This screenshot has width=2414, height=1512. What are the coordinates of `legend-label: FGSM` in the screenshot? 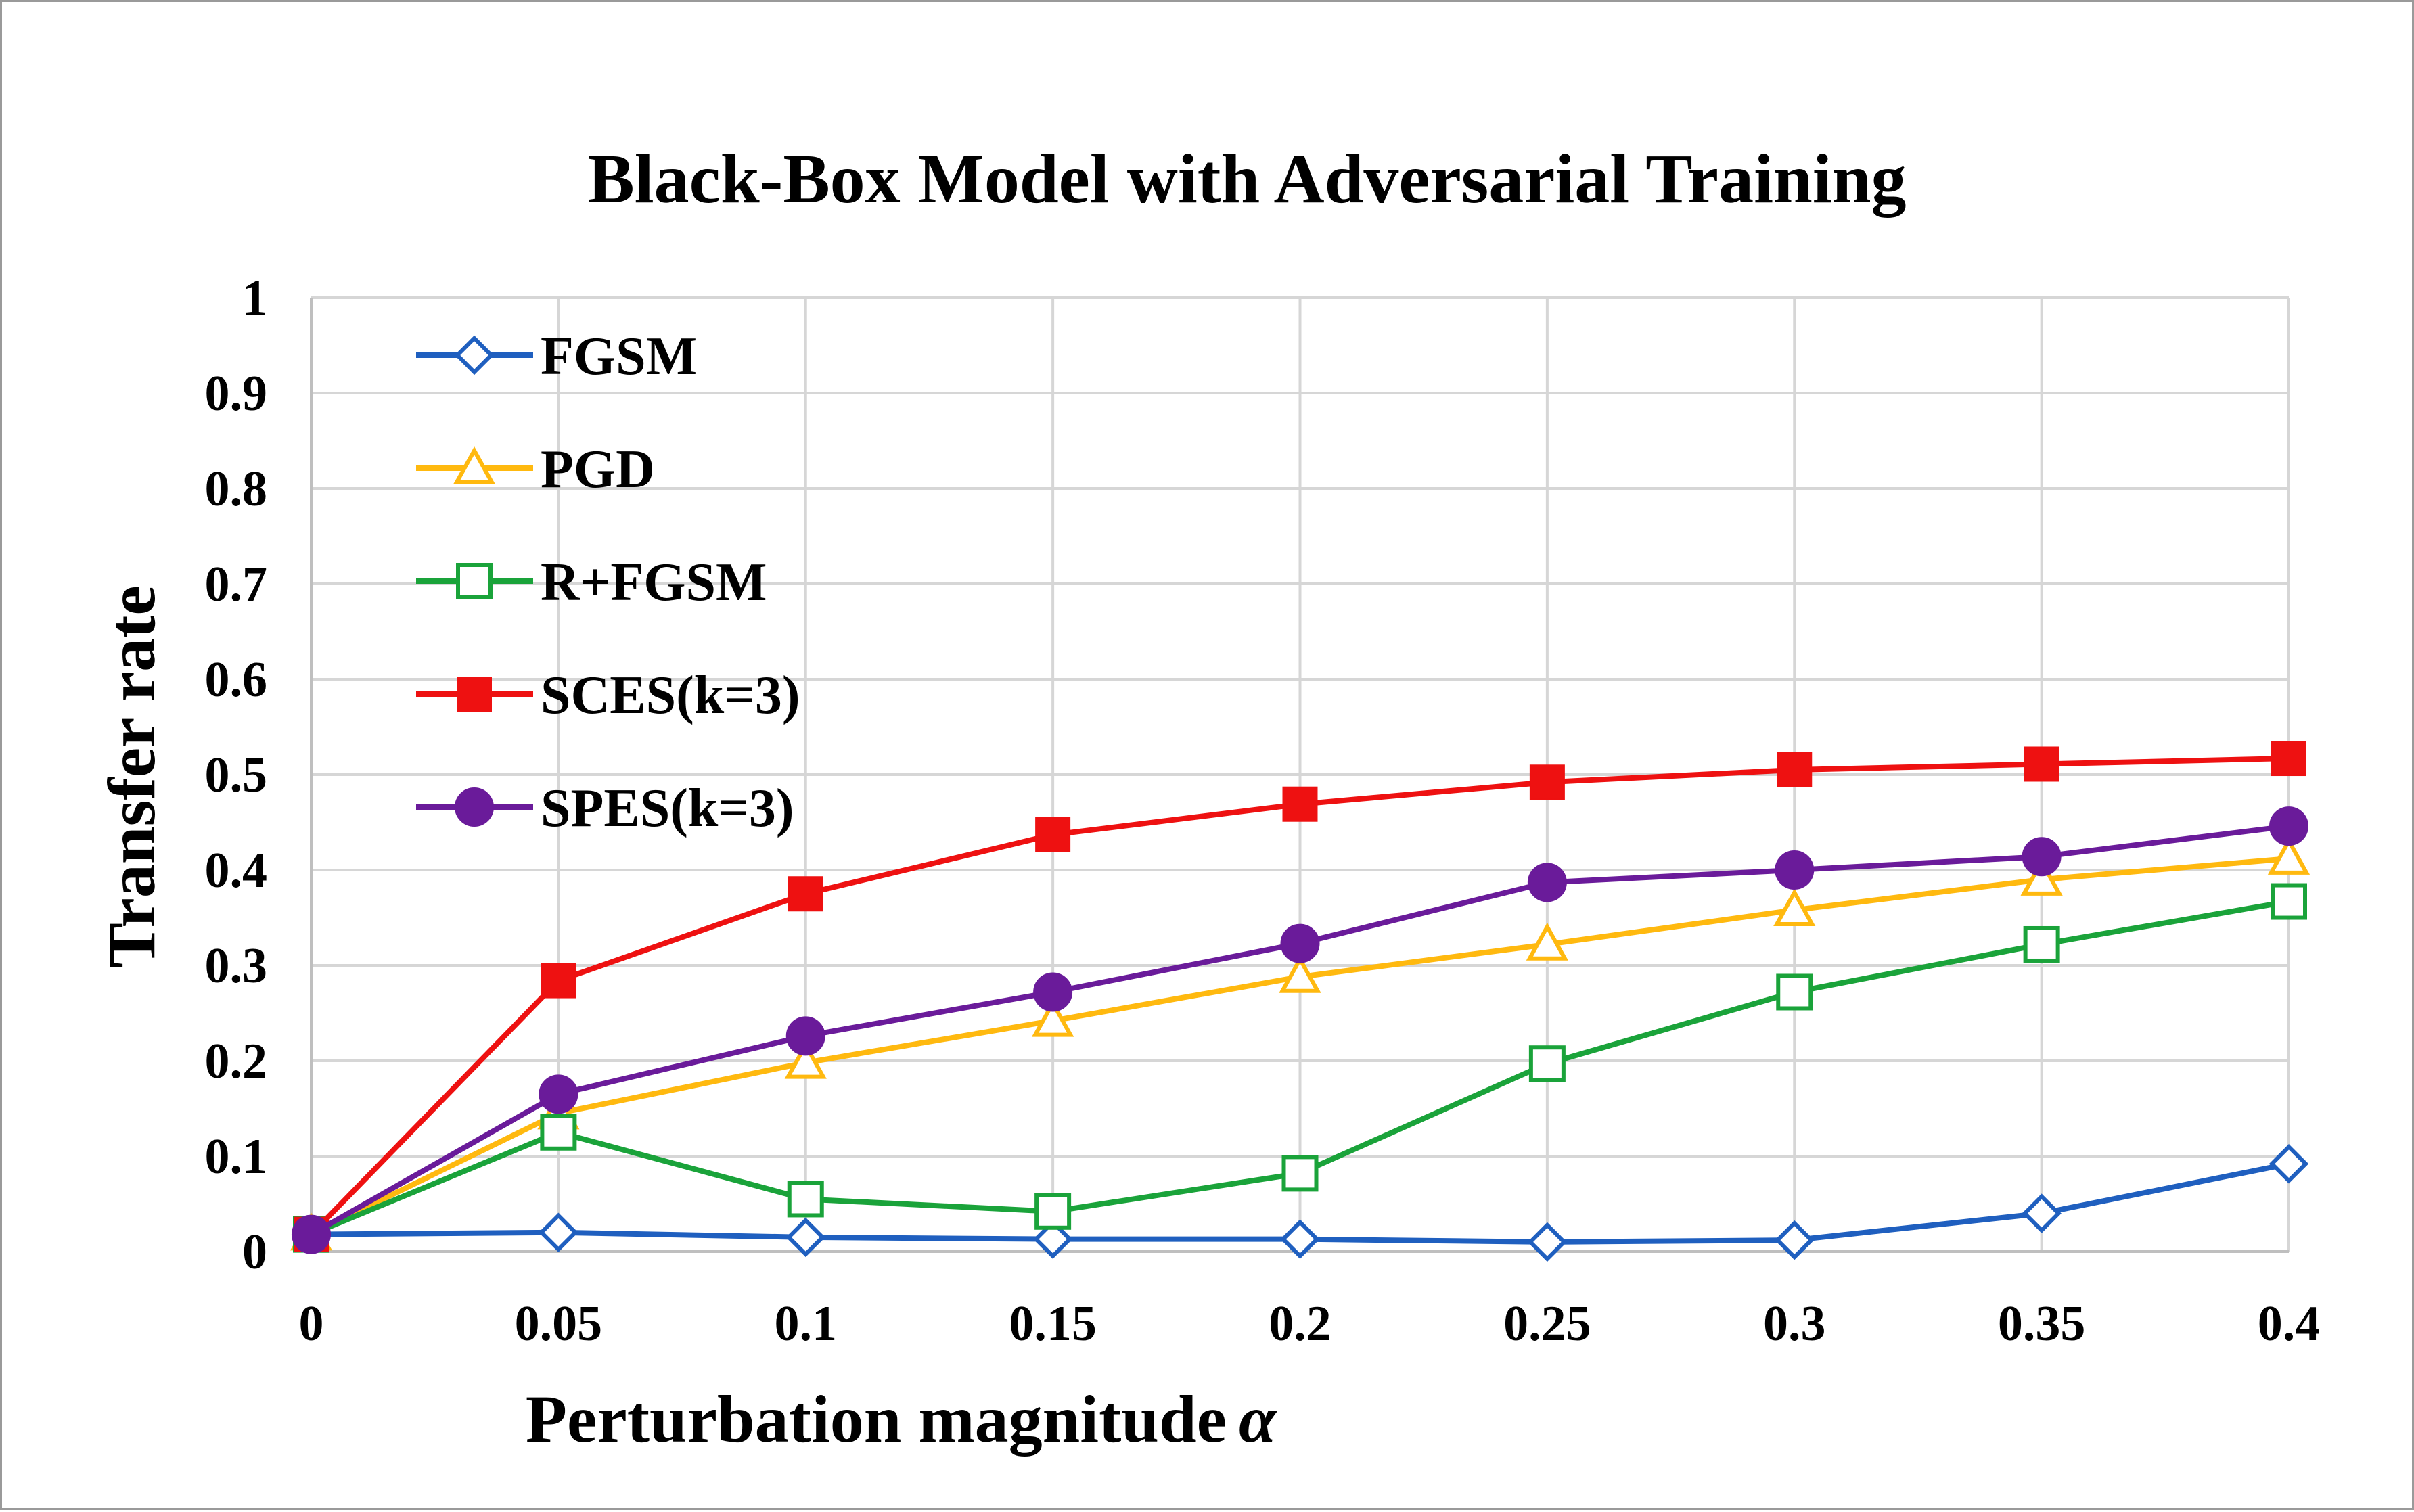 It's located at (619, 356).